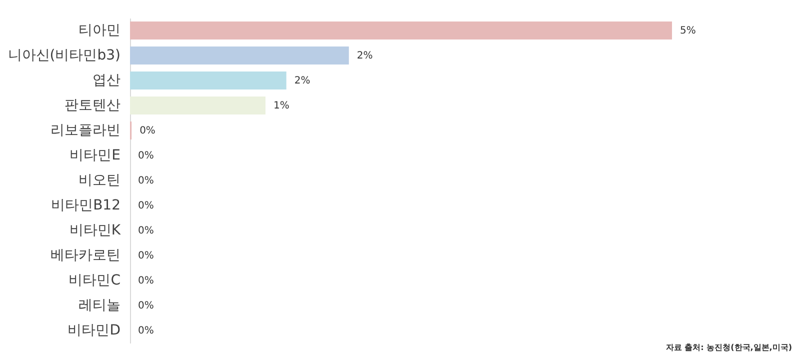 This screenshot has width=802, height=363. Describe the element at coordinates (94, 280) in the screenshot. I see `y-tick-label: 비타민C` at that location.